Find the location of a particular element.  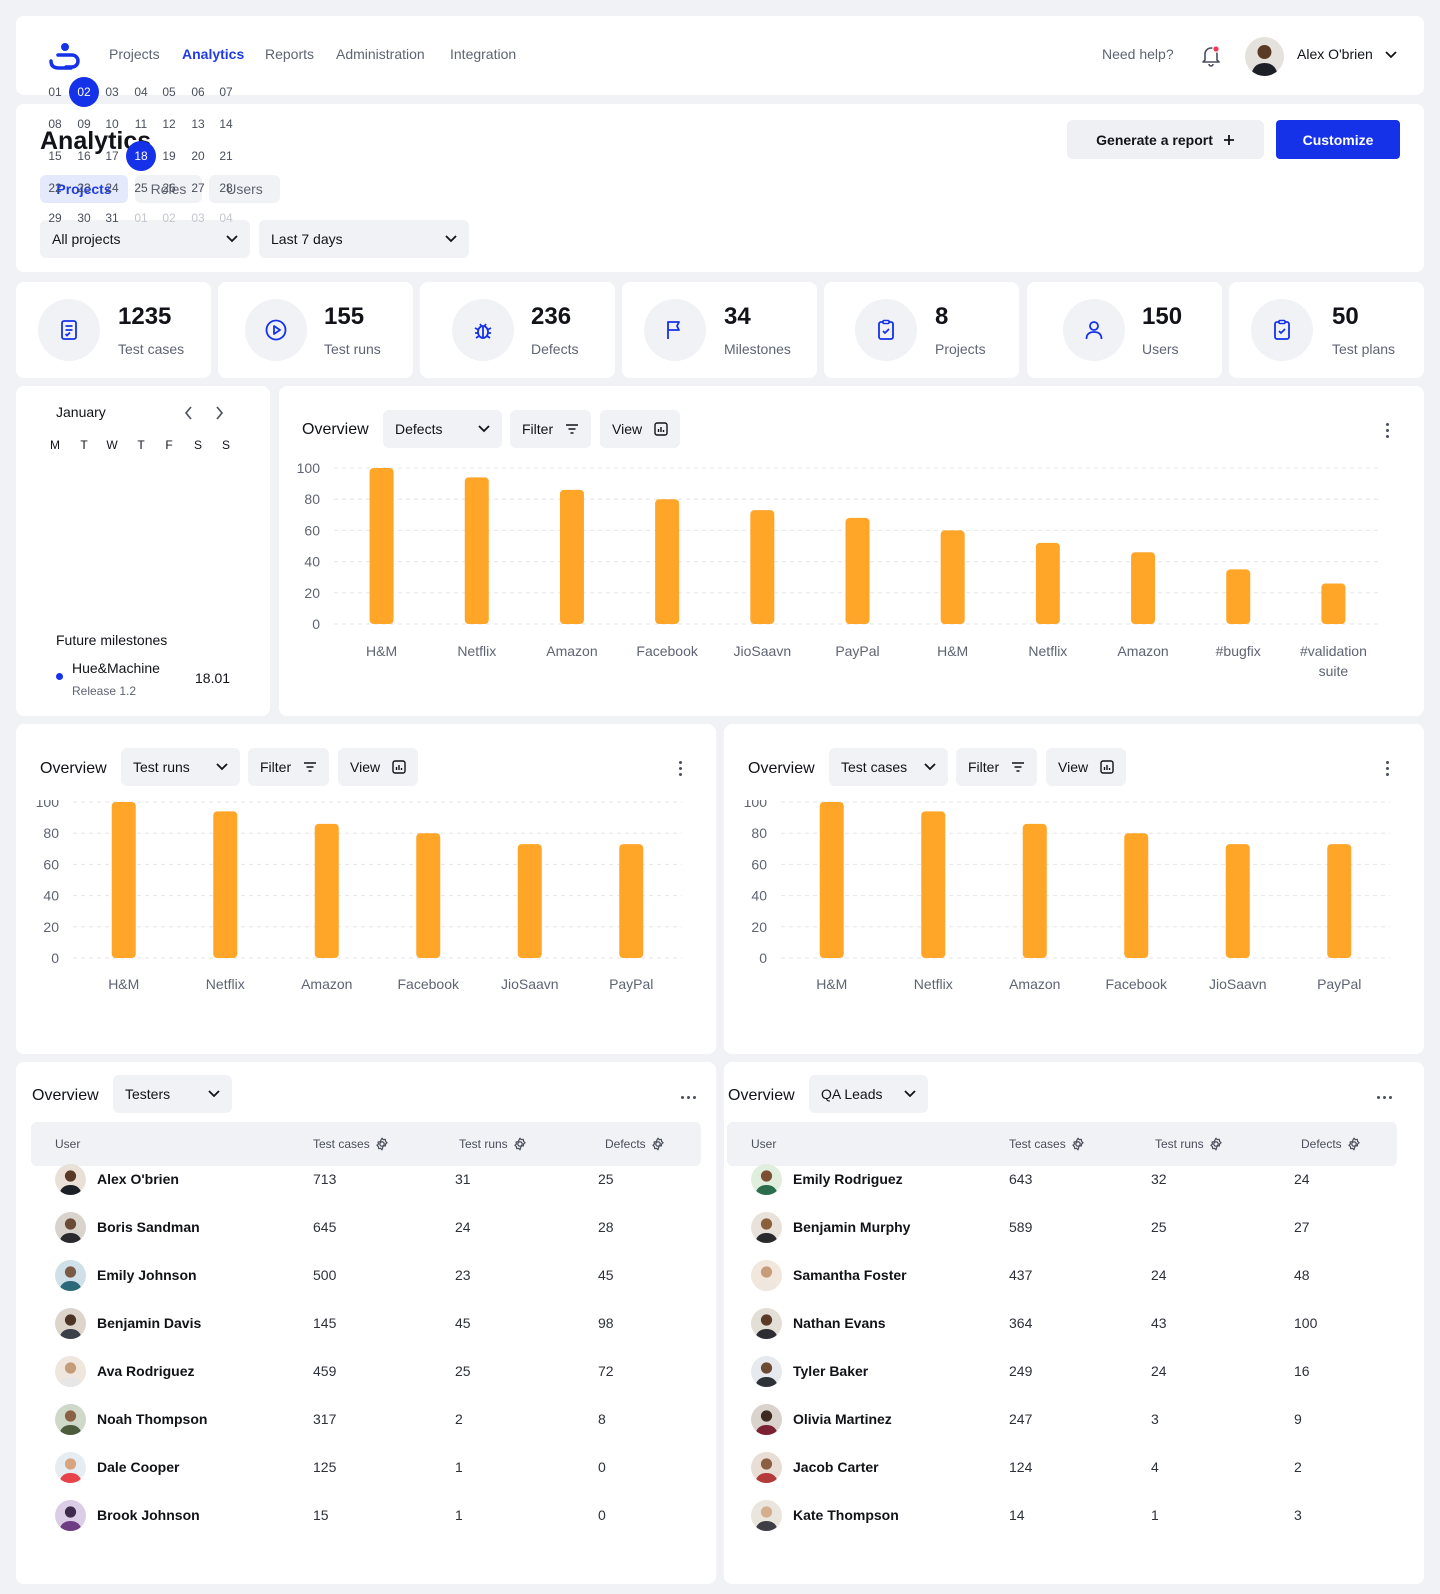

table-row: Nathan Evans 364 43 100 is located at coordinates (1074, 1323).